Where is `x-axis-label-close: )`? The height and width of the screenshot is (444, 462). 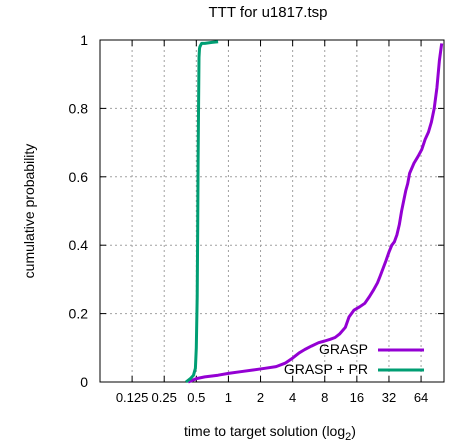
x-axis-label-close: ) is located at coordinates (353, 431).